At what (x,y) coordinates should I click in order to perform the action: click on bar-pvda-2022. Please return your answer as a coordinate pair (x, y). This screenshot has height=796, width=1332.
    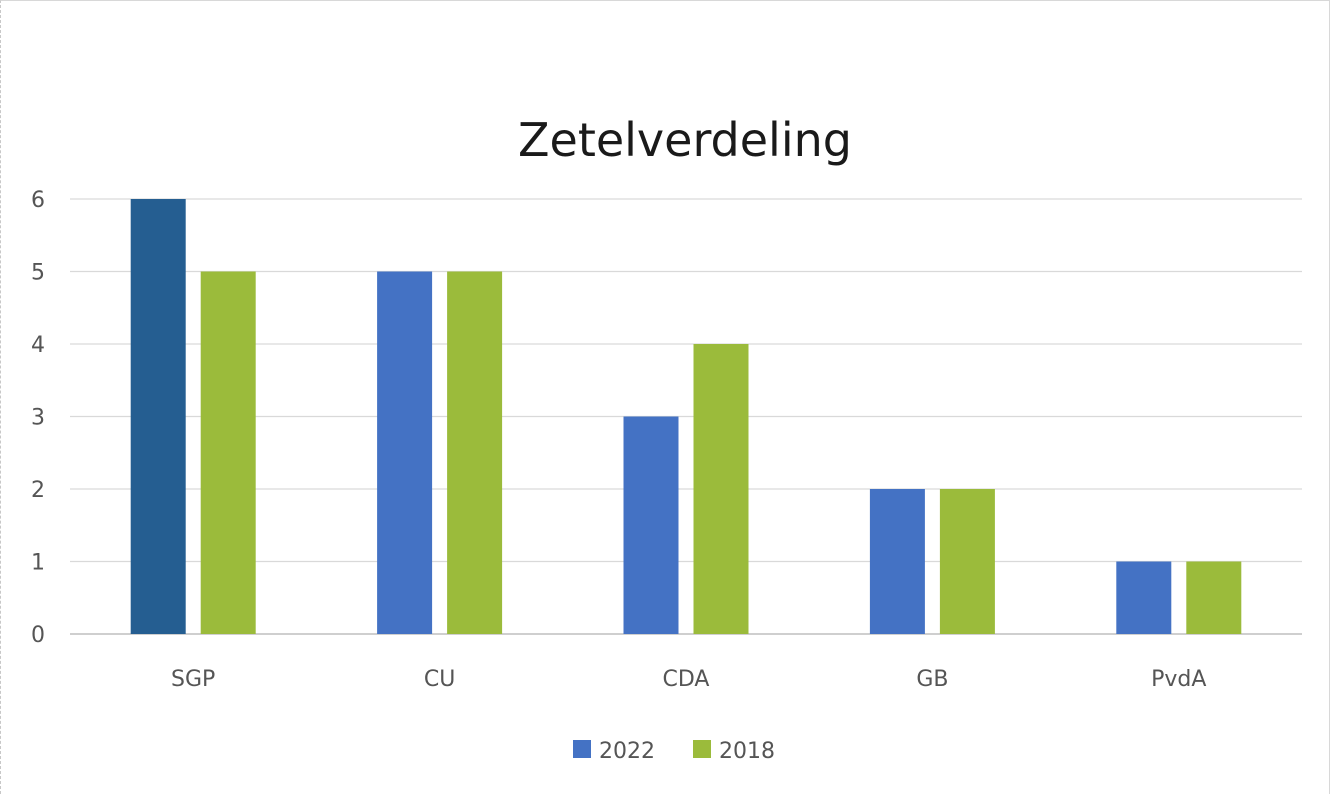
    Looking at the image, I should click on (1144, 598).